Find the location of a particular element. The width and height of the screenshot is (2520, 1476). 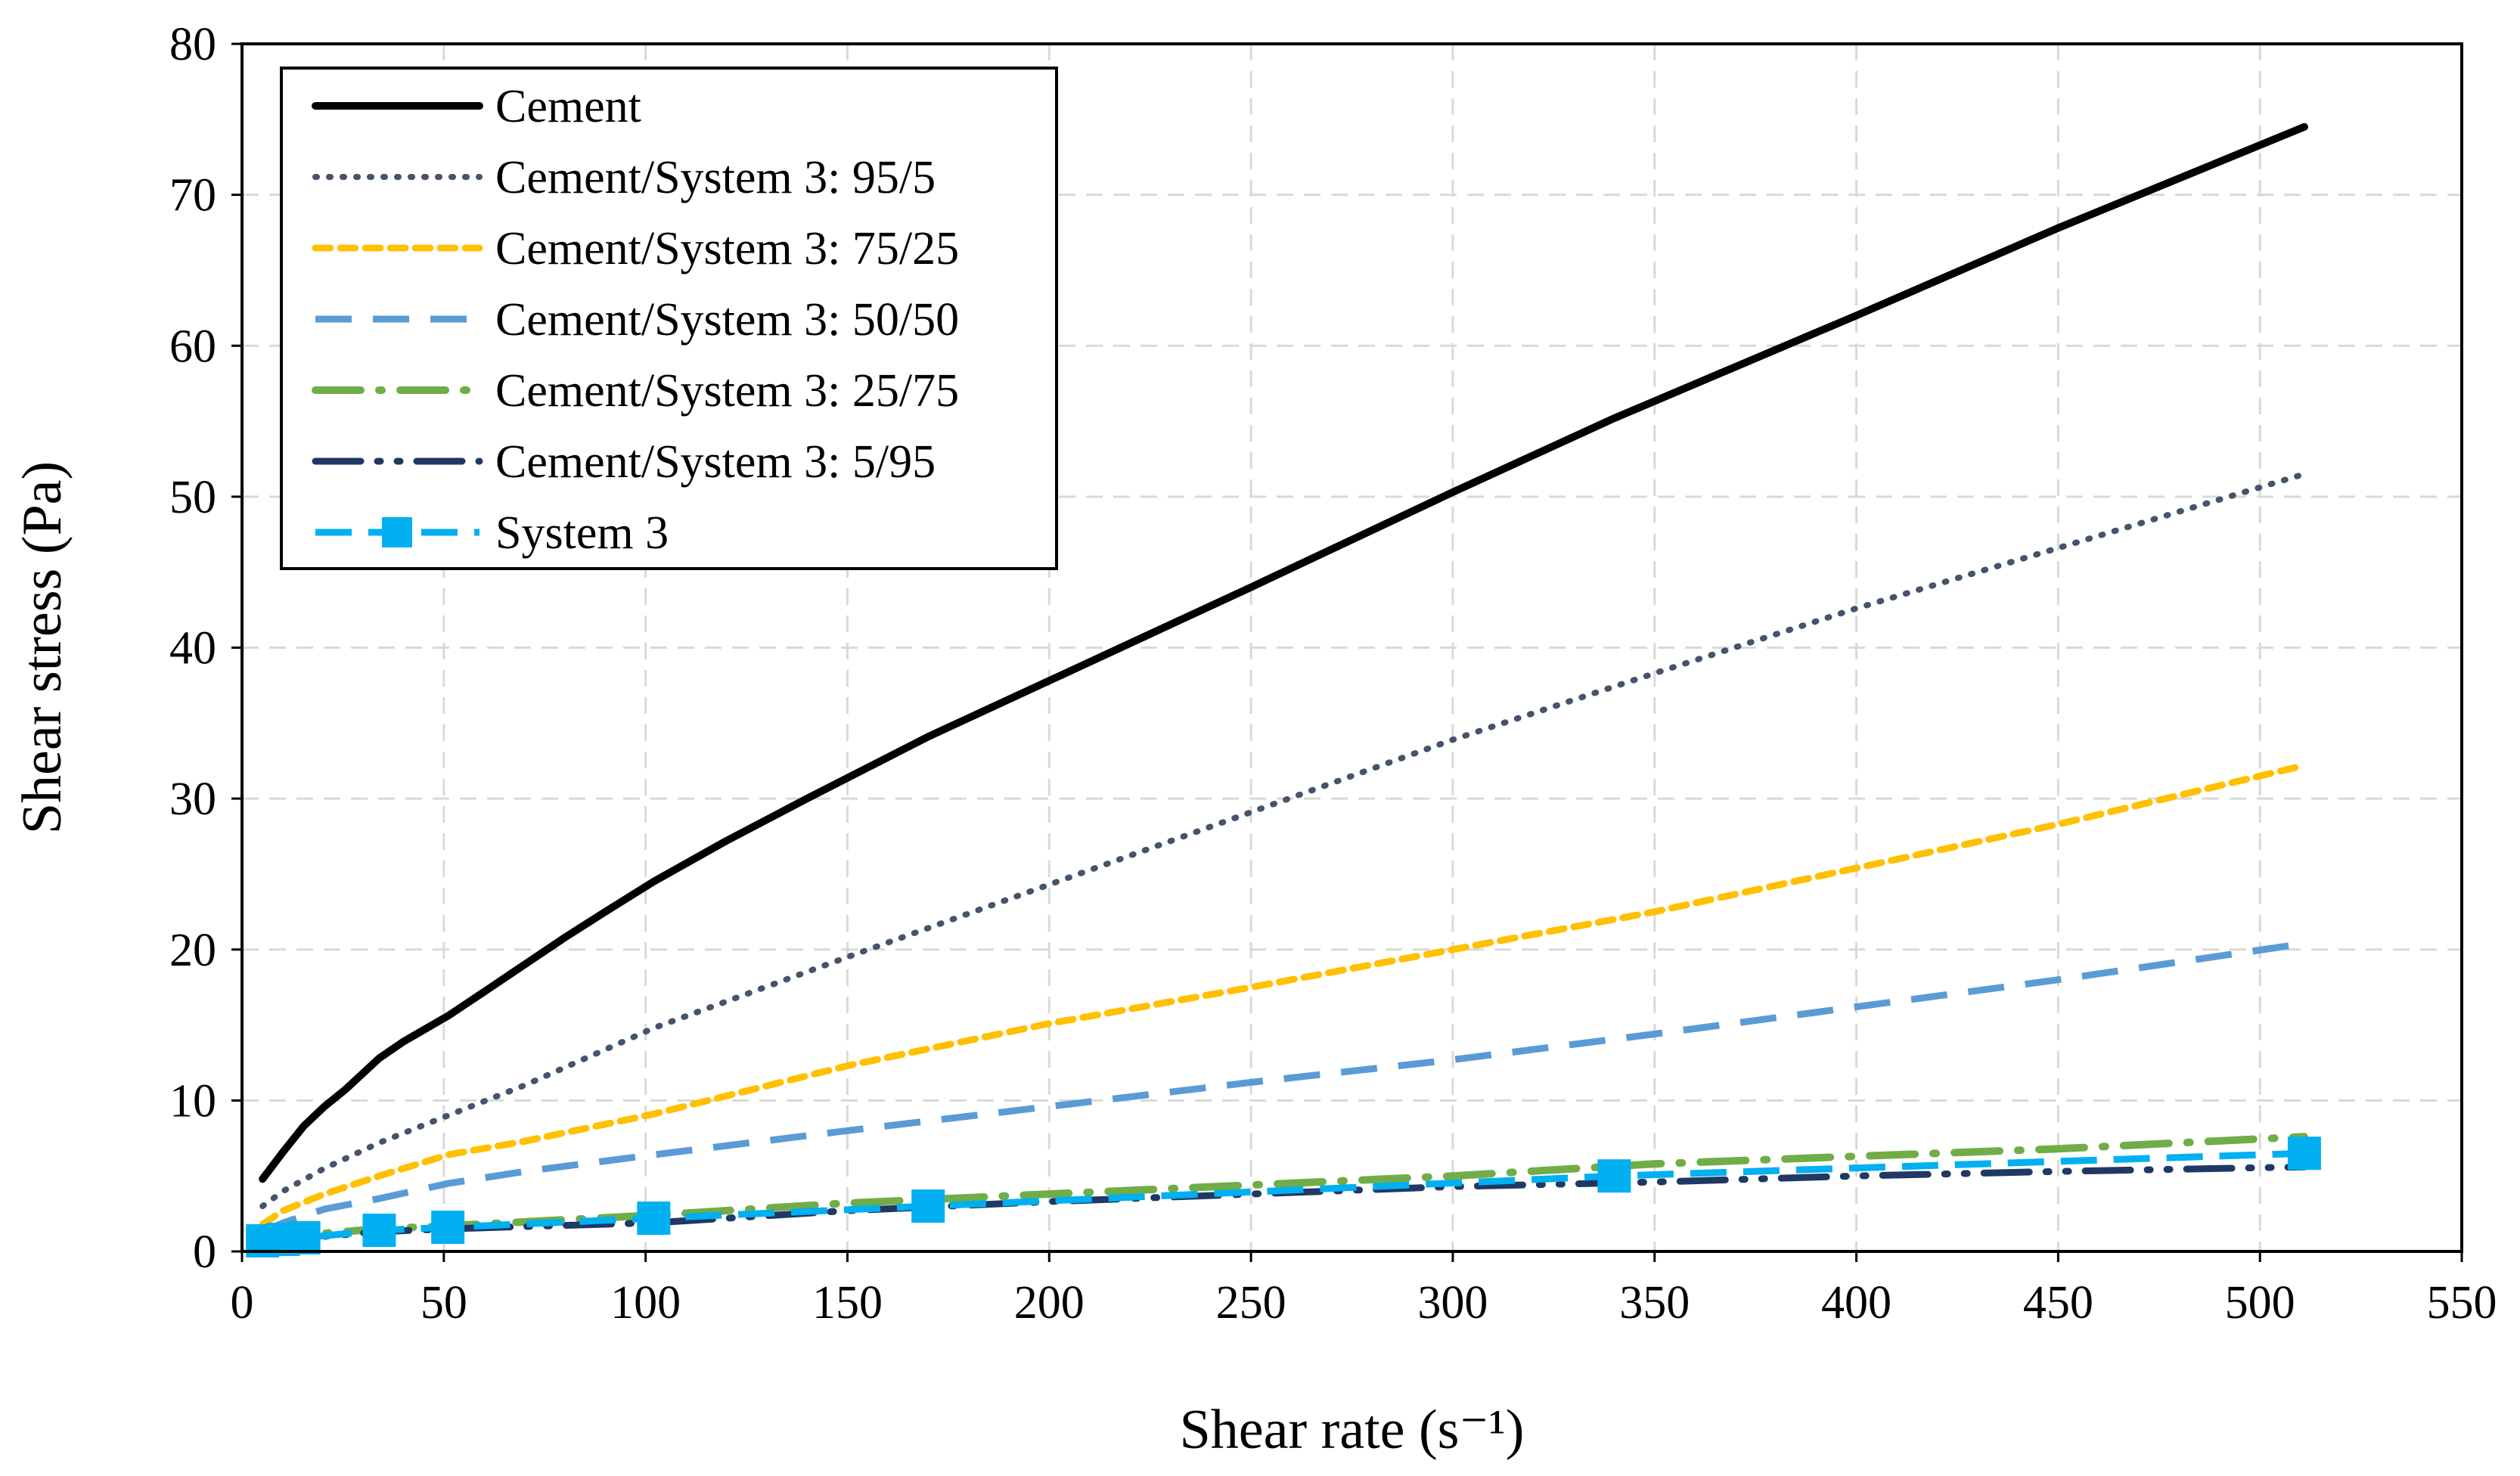

x-tick-label: 50 is located at coordinates (444, 1303).